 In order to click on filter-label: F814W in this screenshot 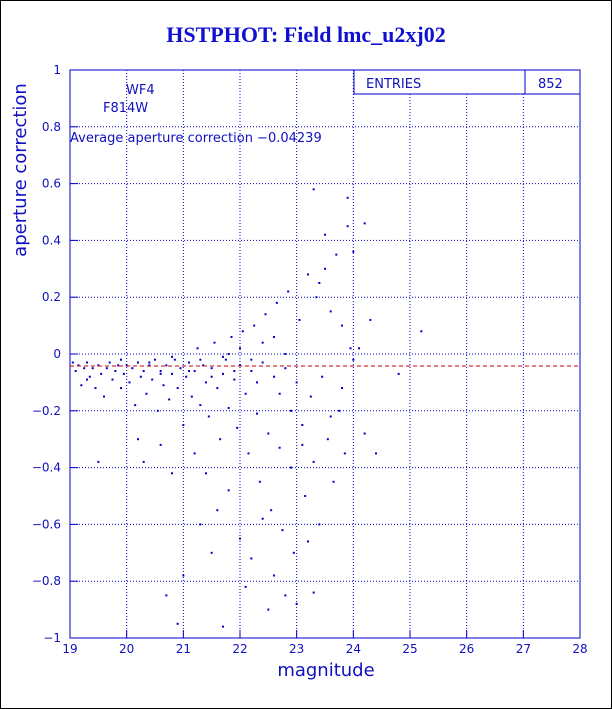, I will do `click(125, 108)`.